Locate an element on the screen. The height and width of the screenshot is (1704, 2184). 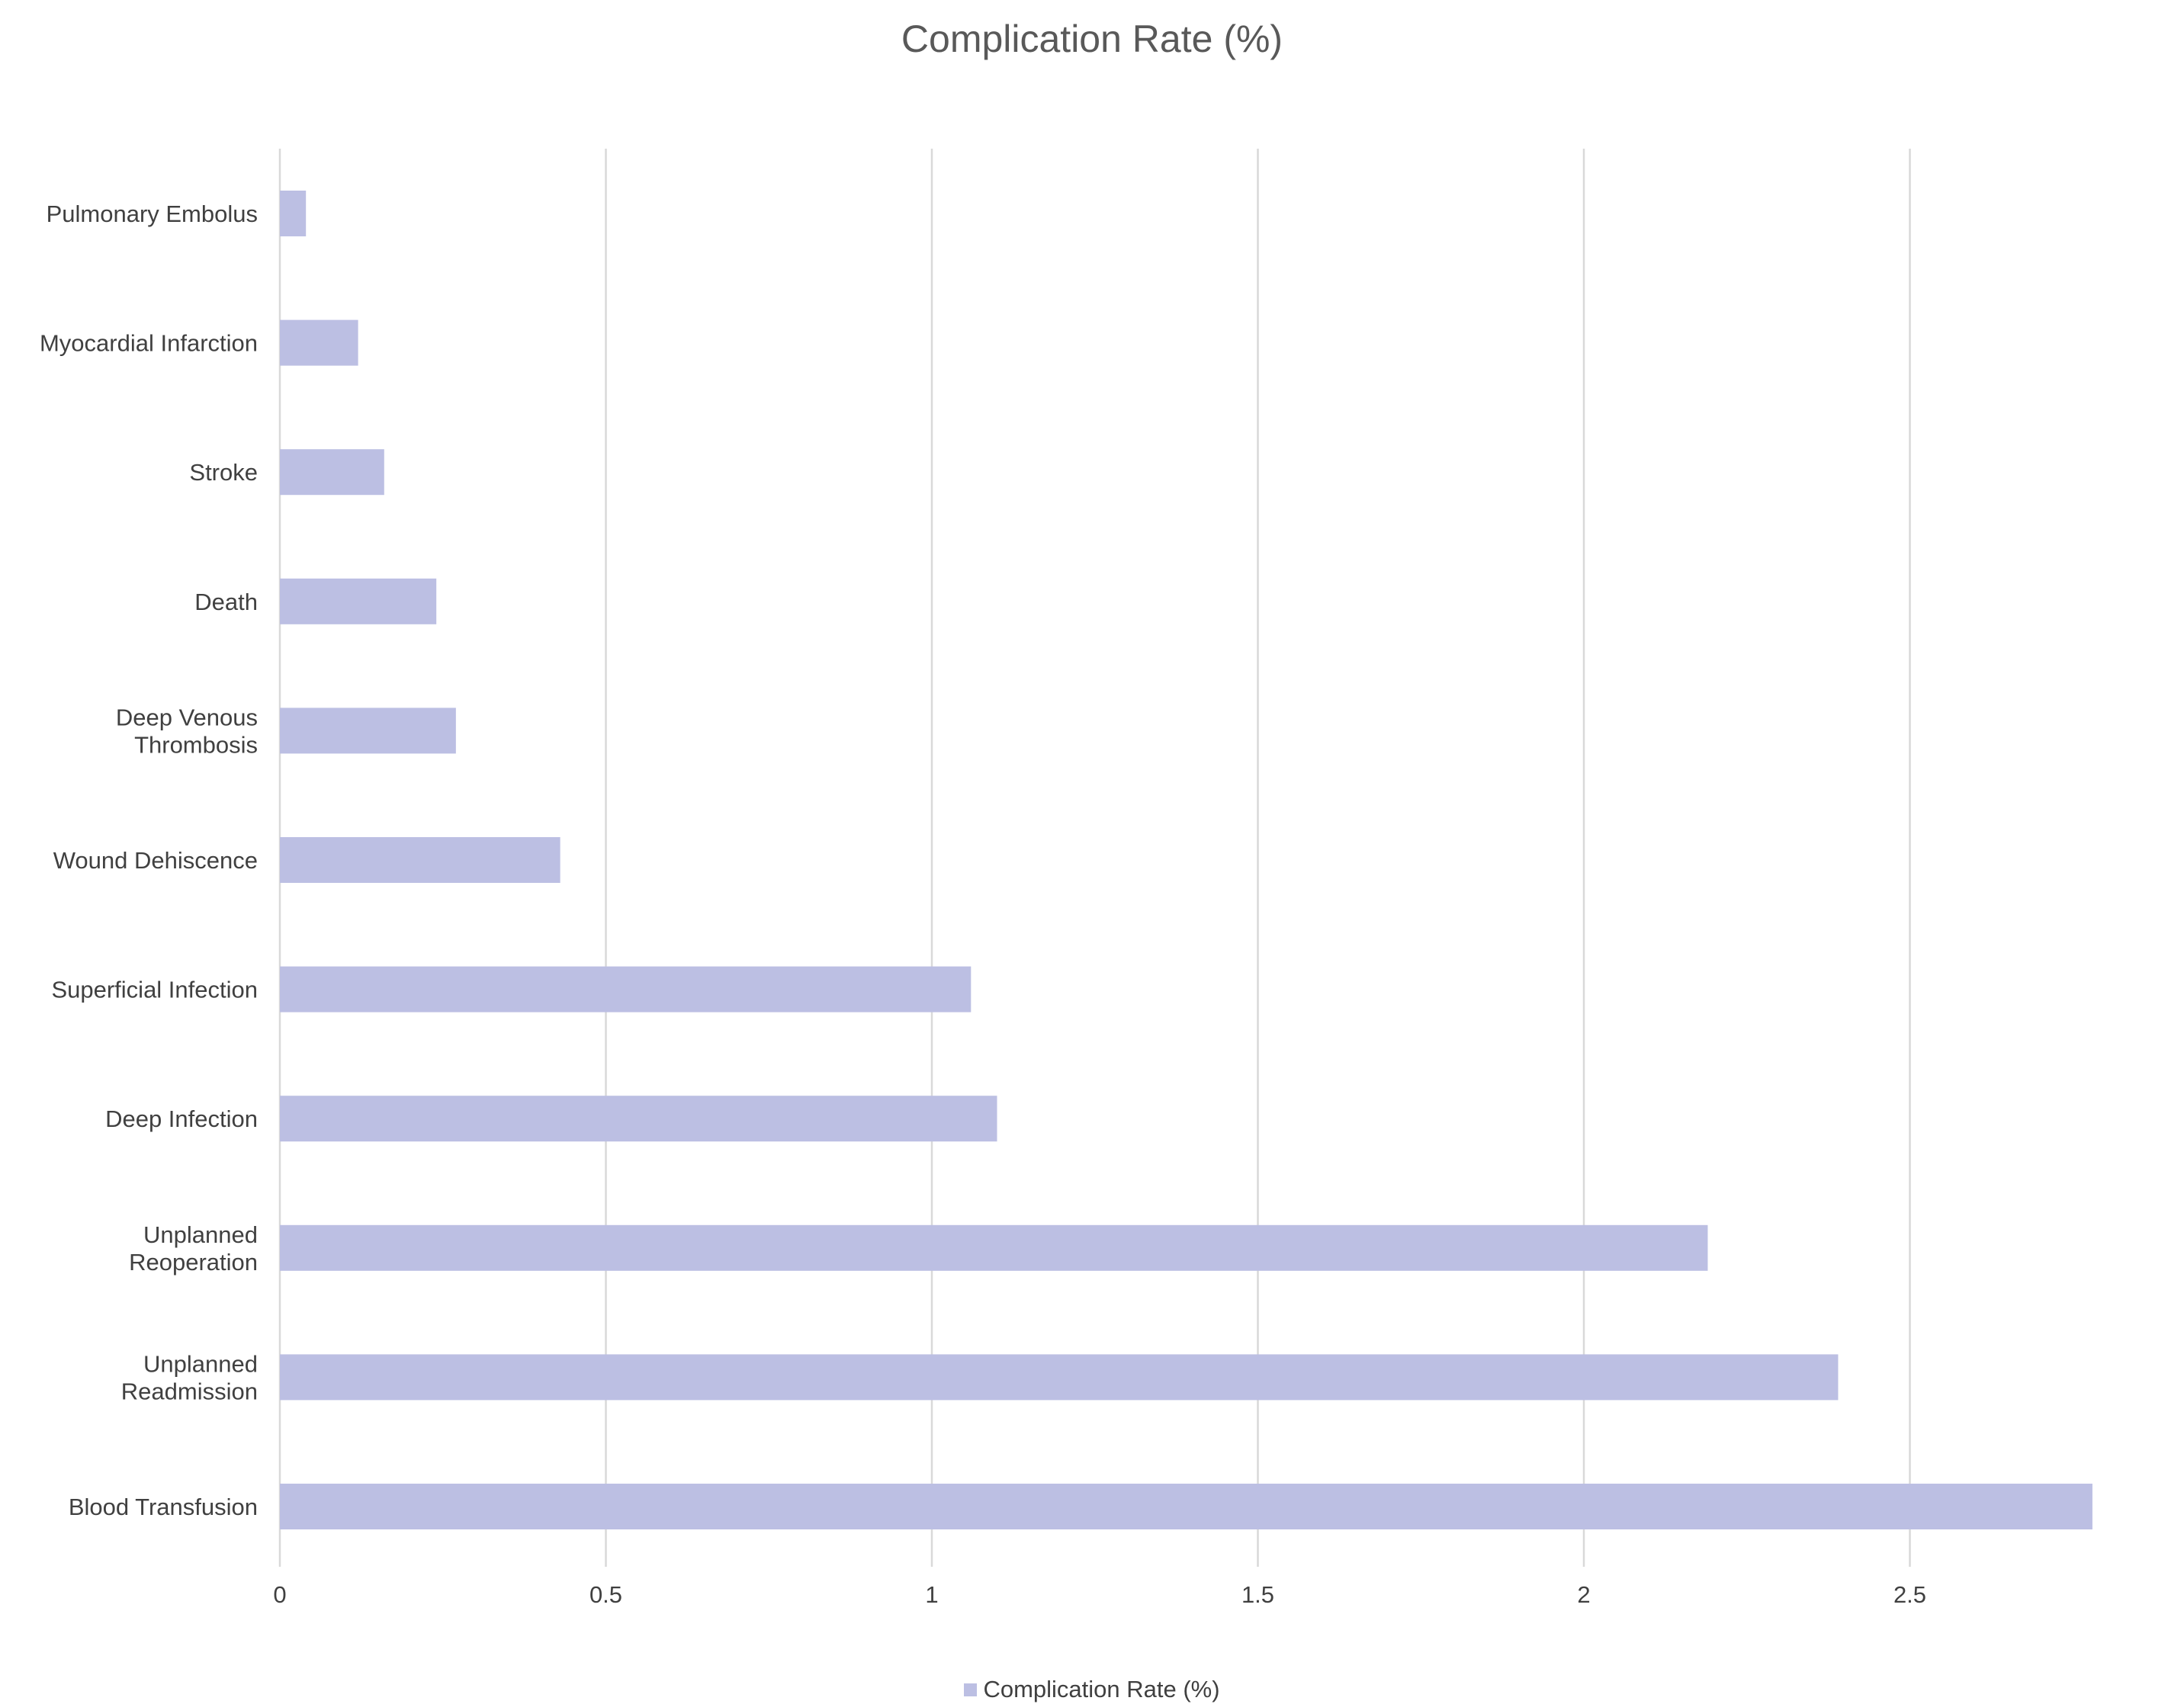
category-label: Stroke is located at coordinates (224, 473).